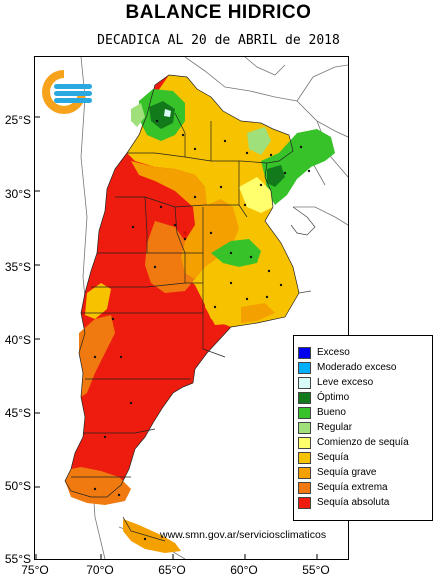 Image resolution: width=437 pixels, height=580 pixels. What do you see at coordinates (353, 502) in the screenshot?
I see `legend-label: Sequía absoluta` at bounding box center [353, 502].